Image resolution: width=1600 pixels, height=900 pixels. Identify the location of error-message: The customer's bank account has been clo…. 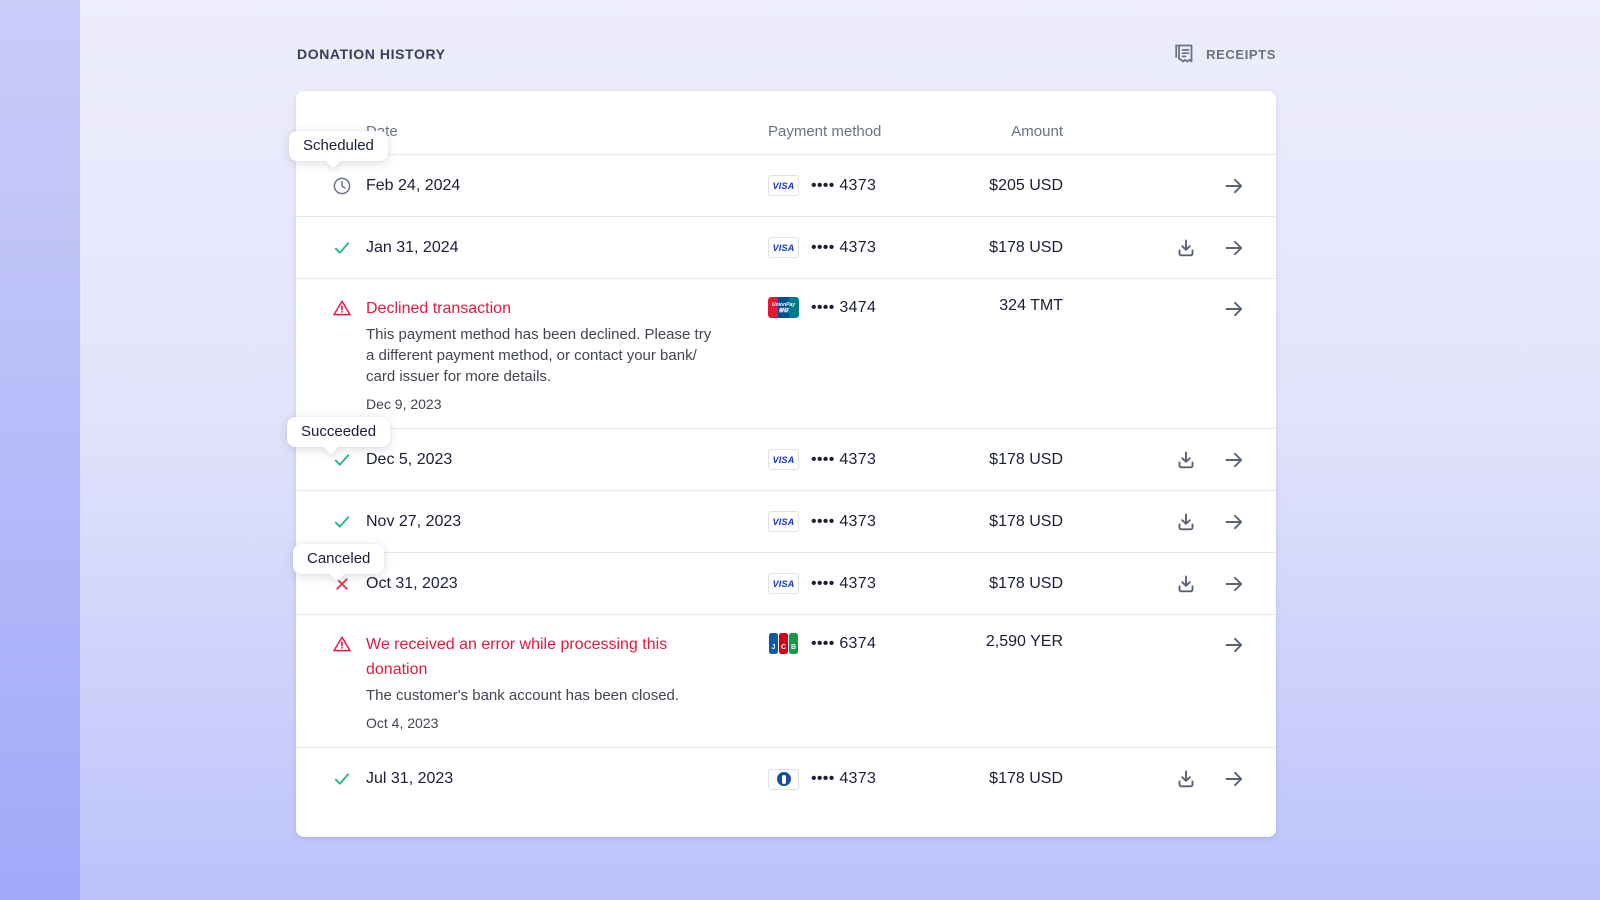
(523, 695).